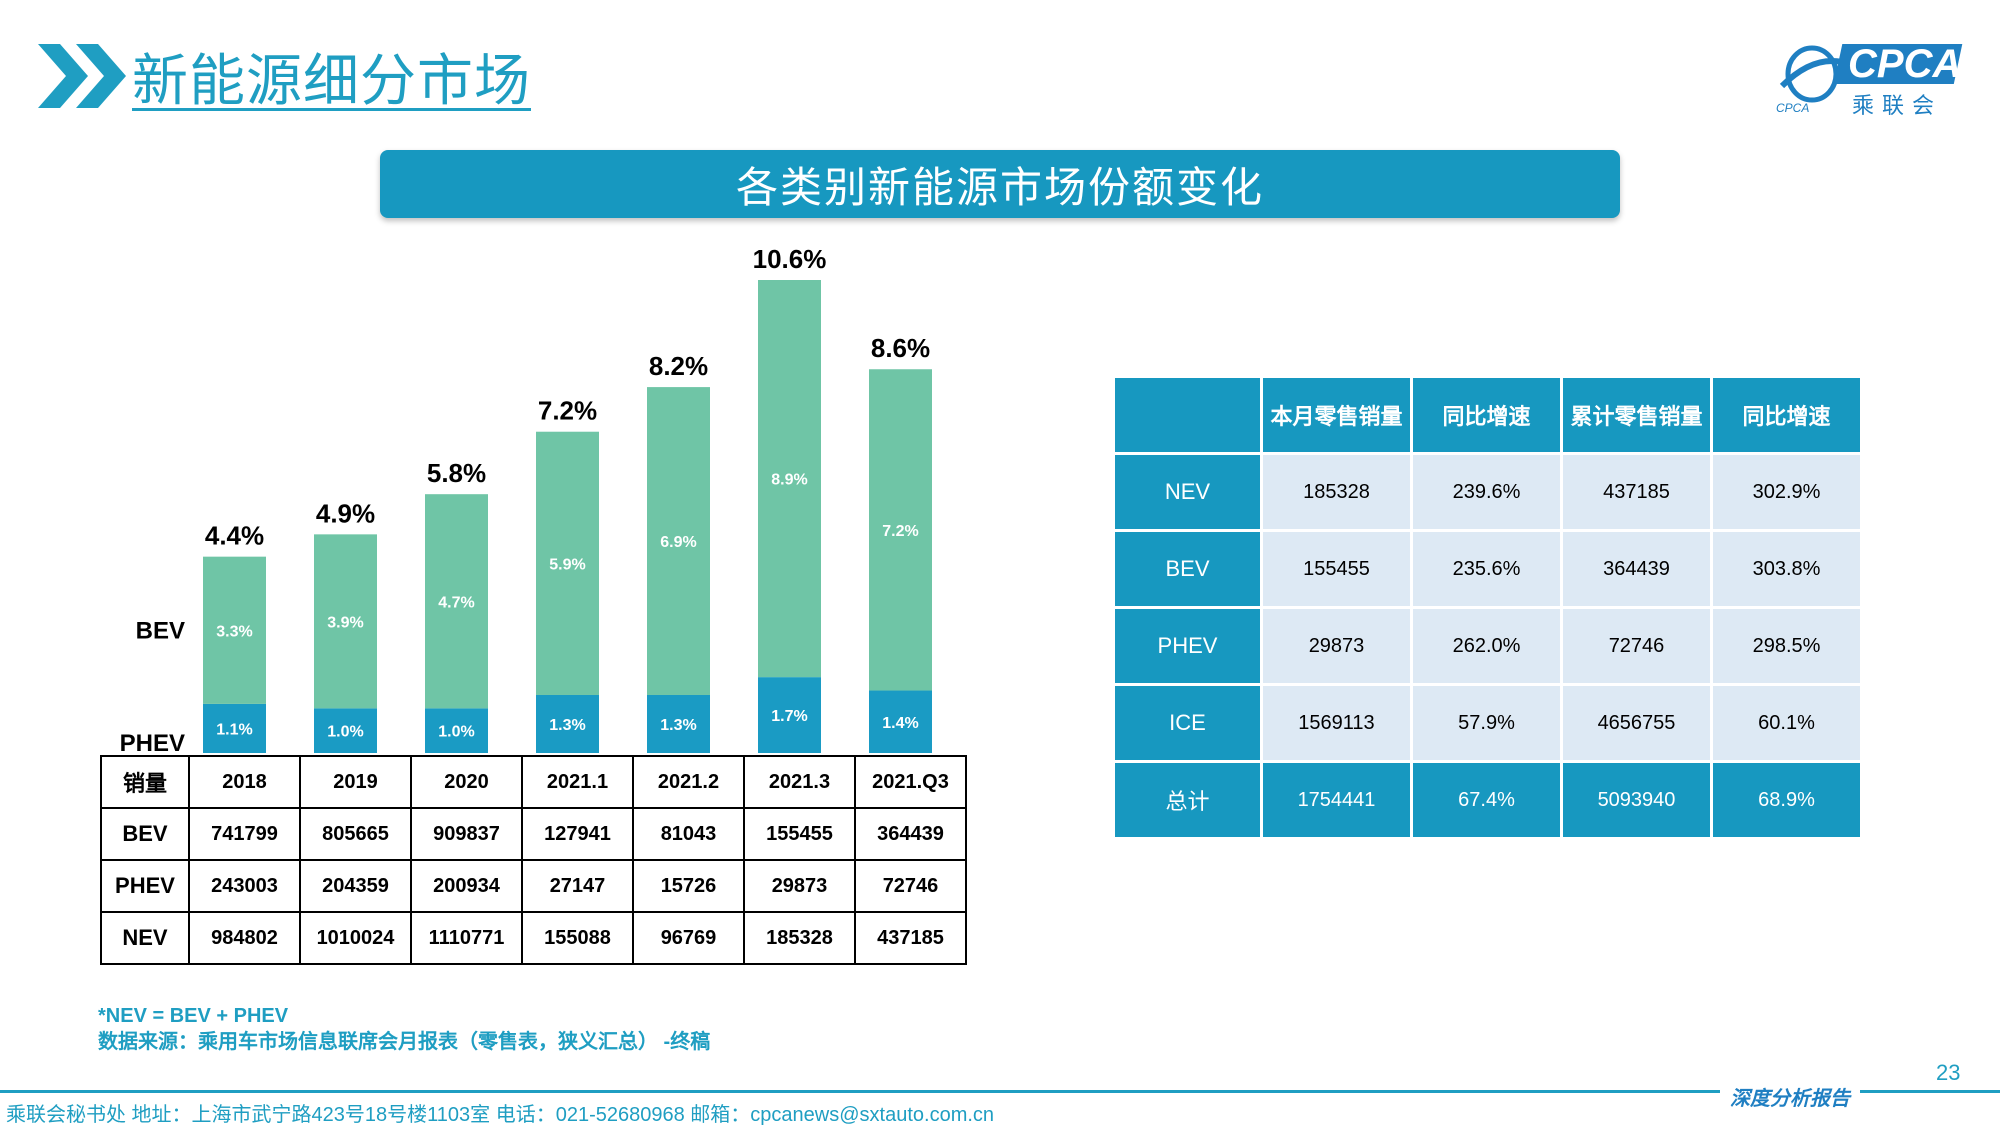  I want to click on row-label: BEV, so click(145, 834).